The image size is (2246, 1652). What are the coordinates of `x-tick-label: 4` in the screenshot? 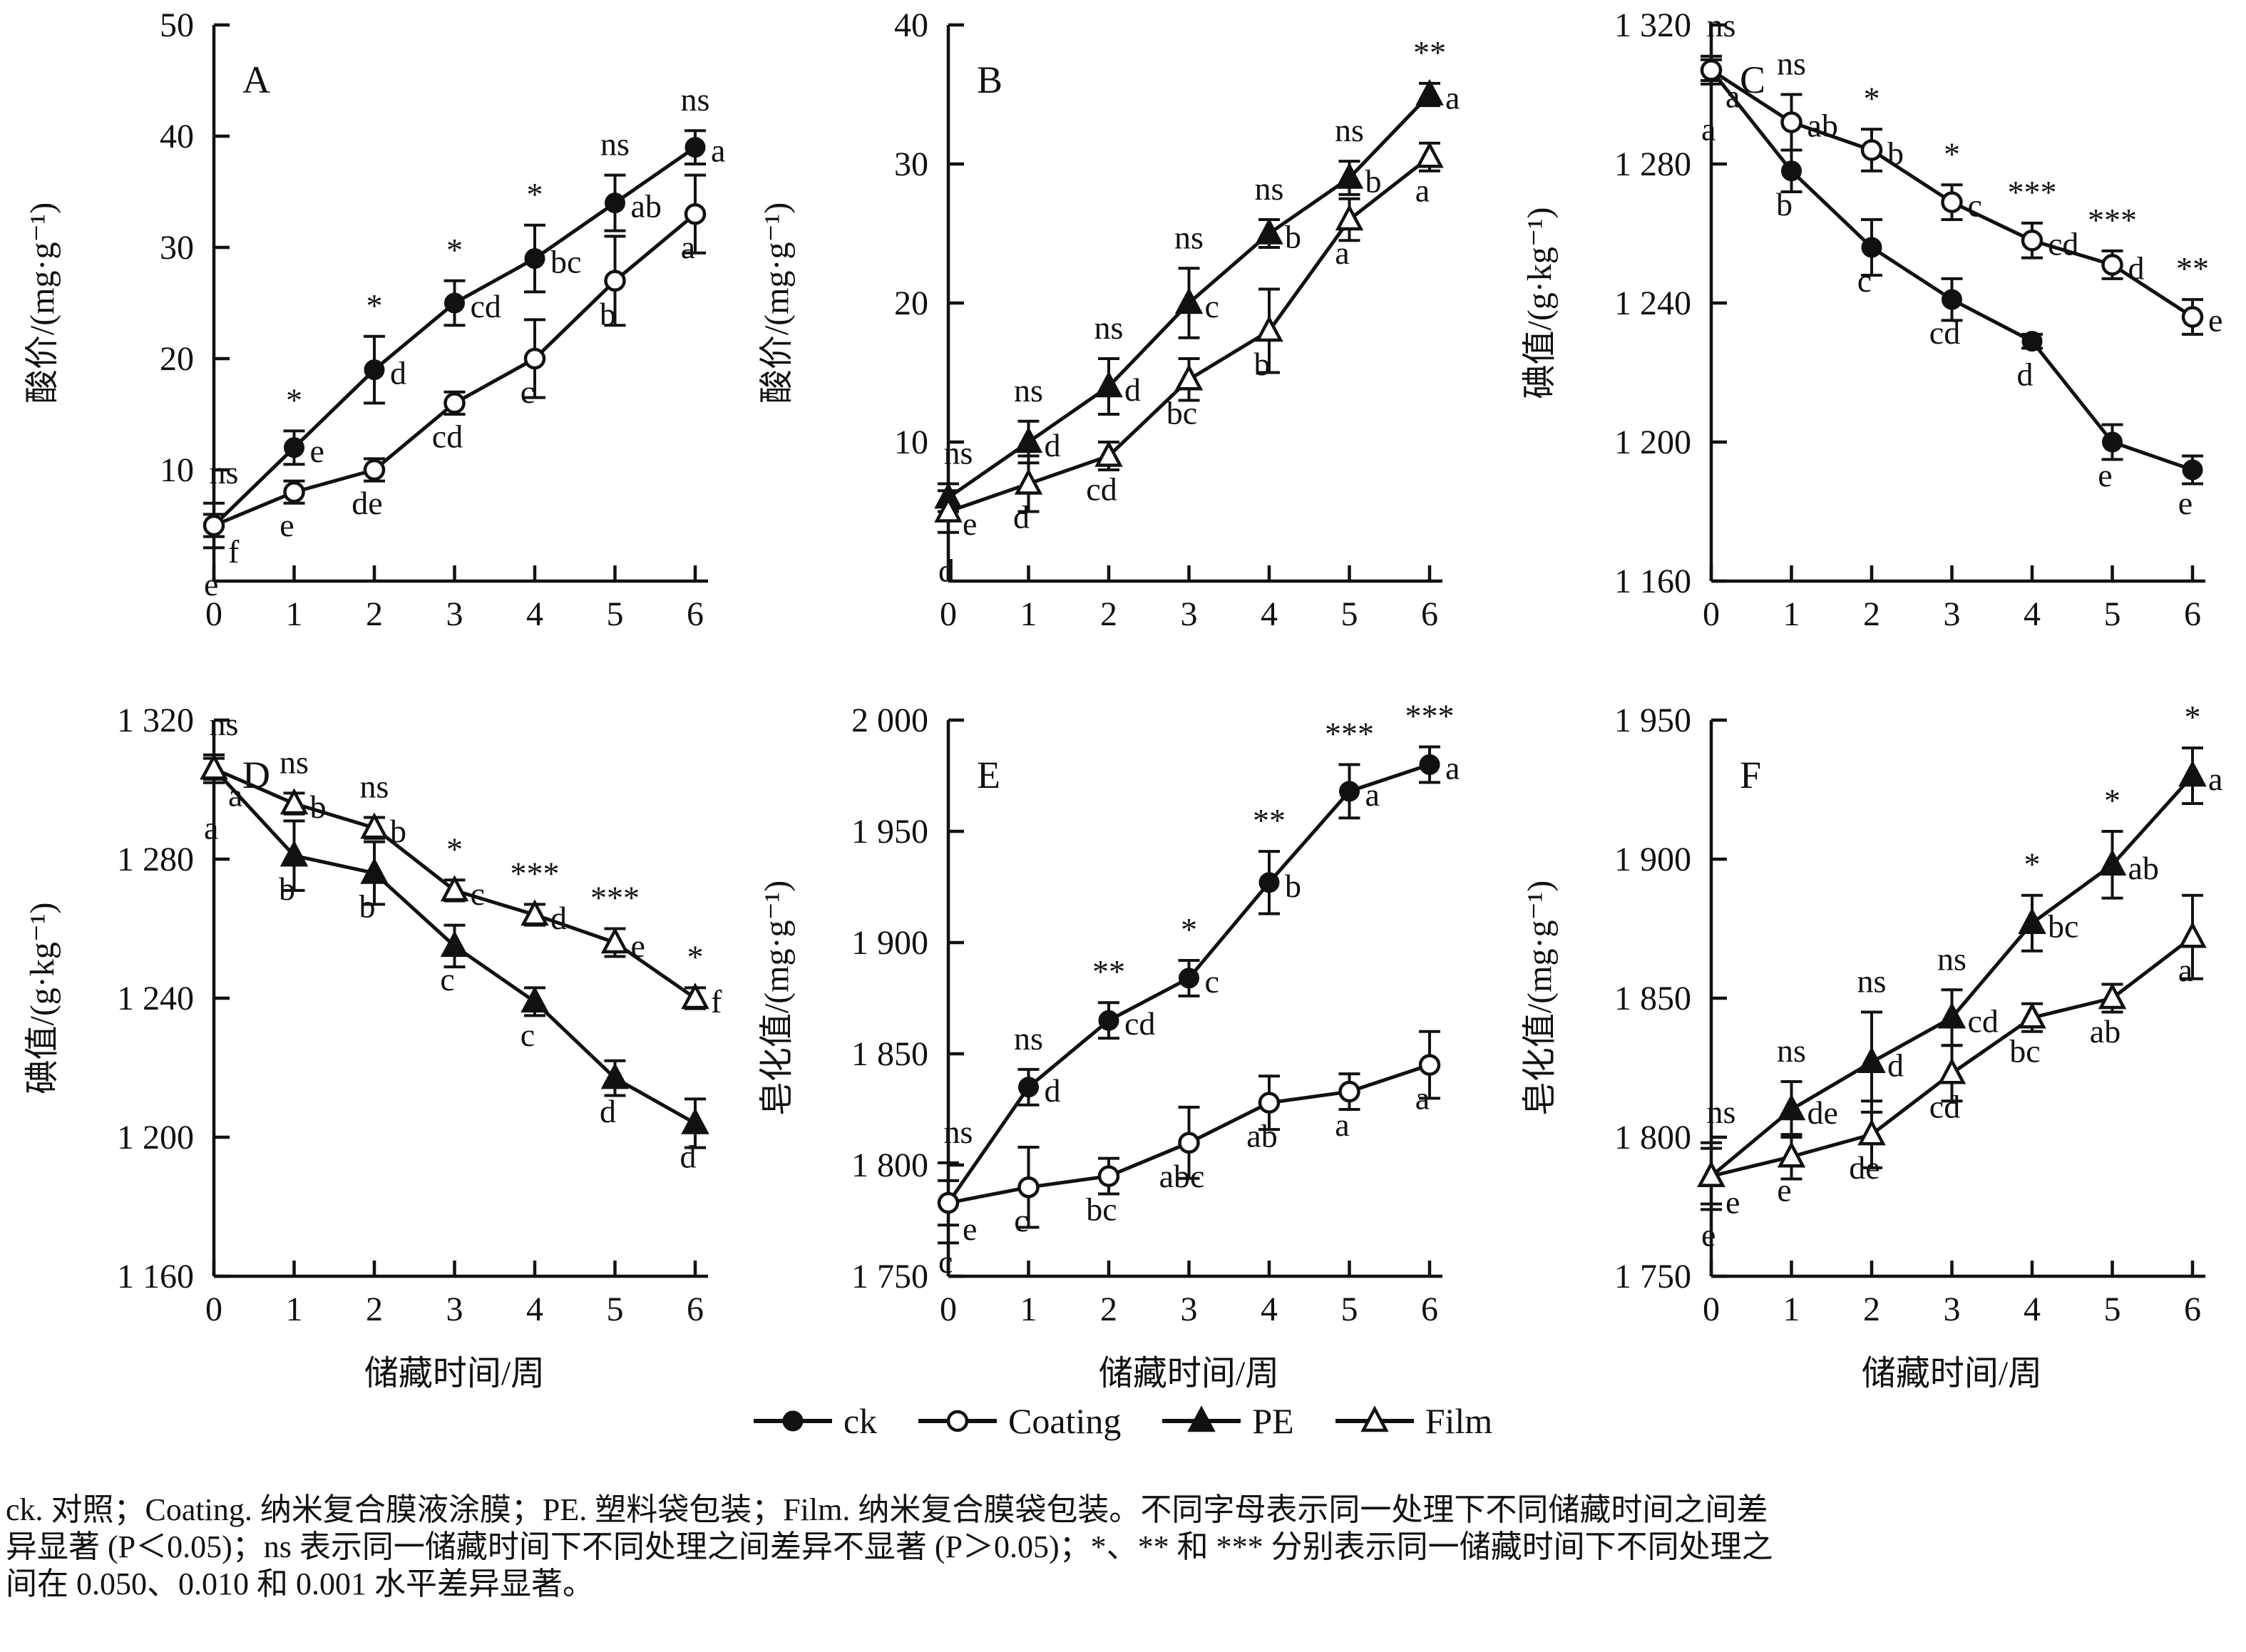 It's located at (534, 614).